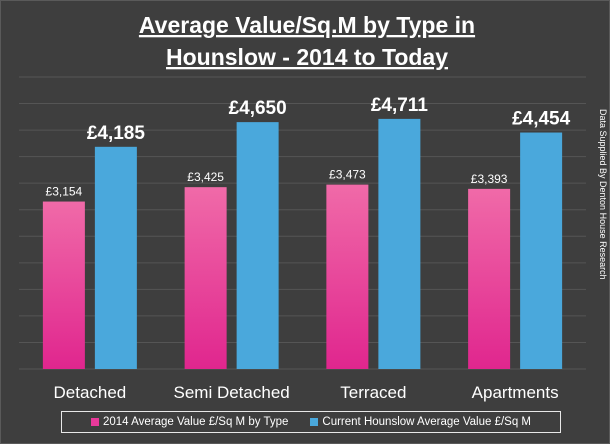 The width and height of the screenshot is (610, 444). What do you see at coordinates (305, 392) in the screenshot?
I see `category-labels: Detached Semi Detached Terraced Apartments` at bounding box center [305, 392].